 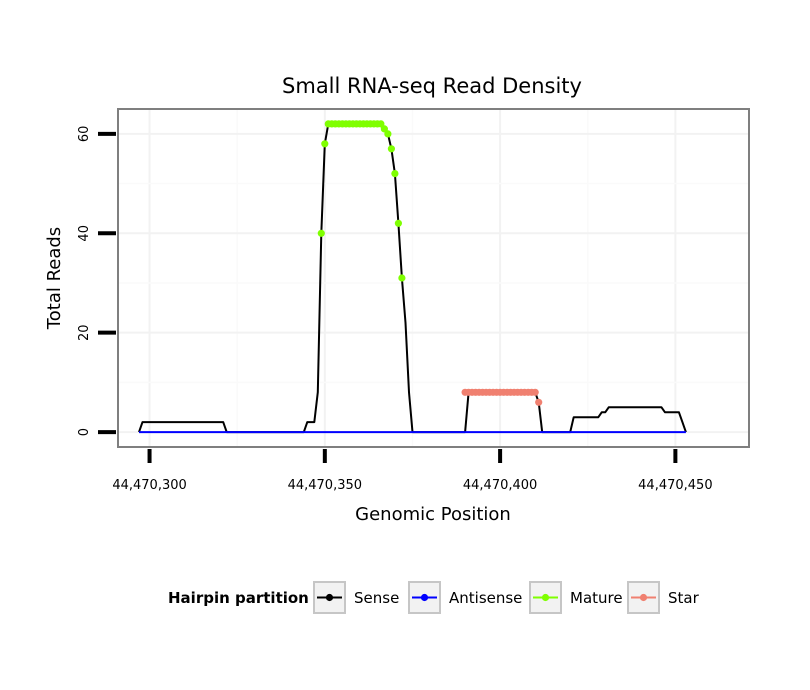 I want to click on x-tick-label: 44,470,450, so click(x=675, y=485).